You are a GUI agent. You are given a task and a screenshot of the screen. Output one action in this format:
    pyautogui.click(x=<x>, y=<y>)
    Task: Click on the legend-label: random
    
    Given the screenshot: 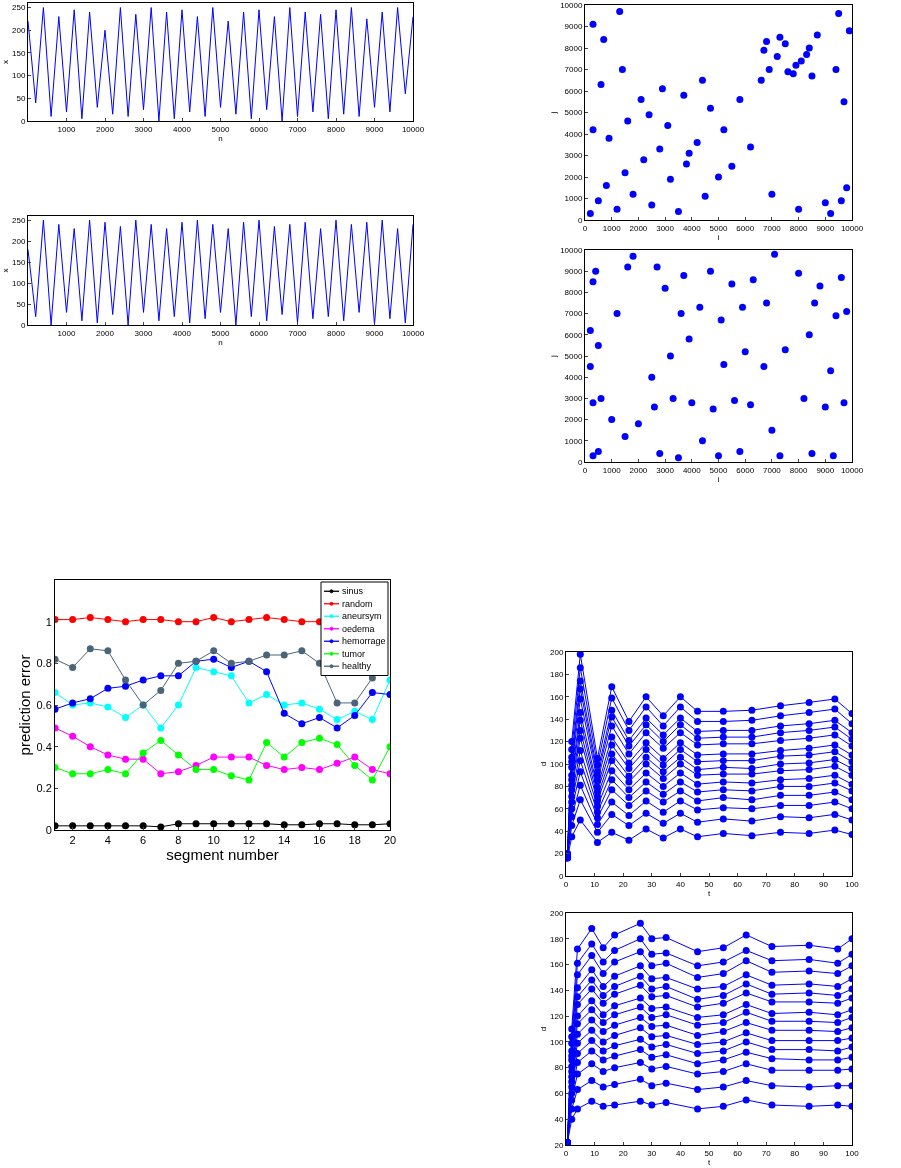 What is the action you would take?
    pyautogui.click(x=357, y=604)
    